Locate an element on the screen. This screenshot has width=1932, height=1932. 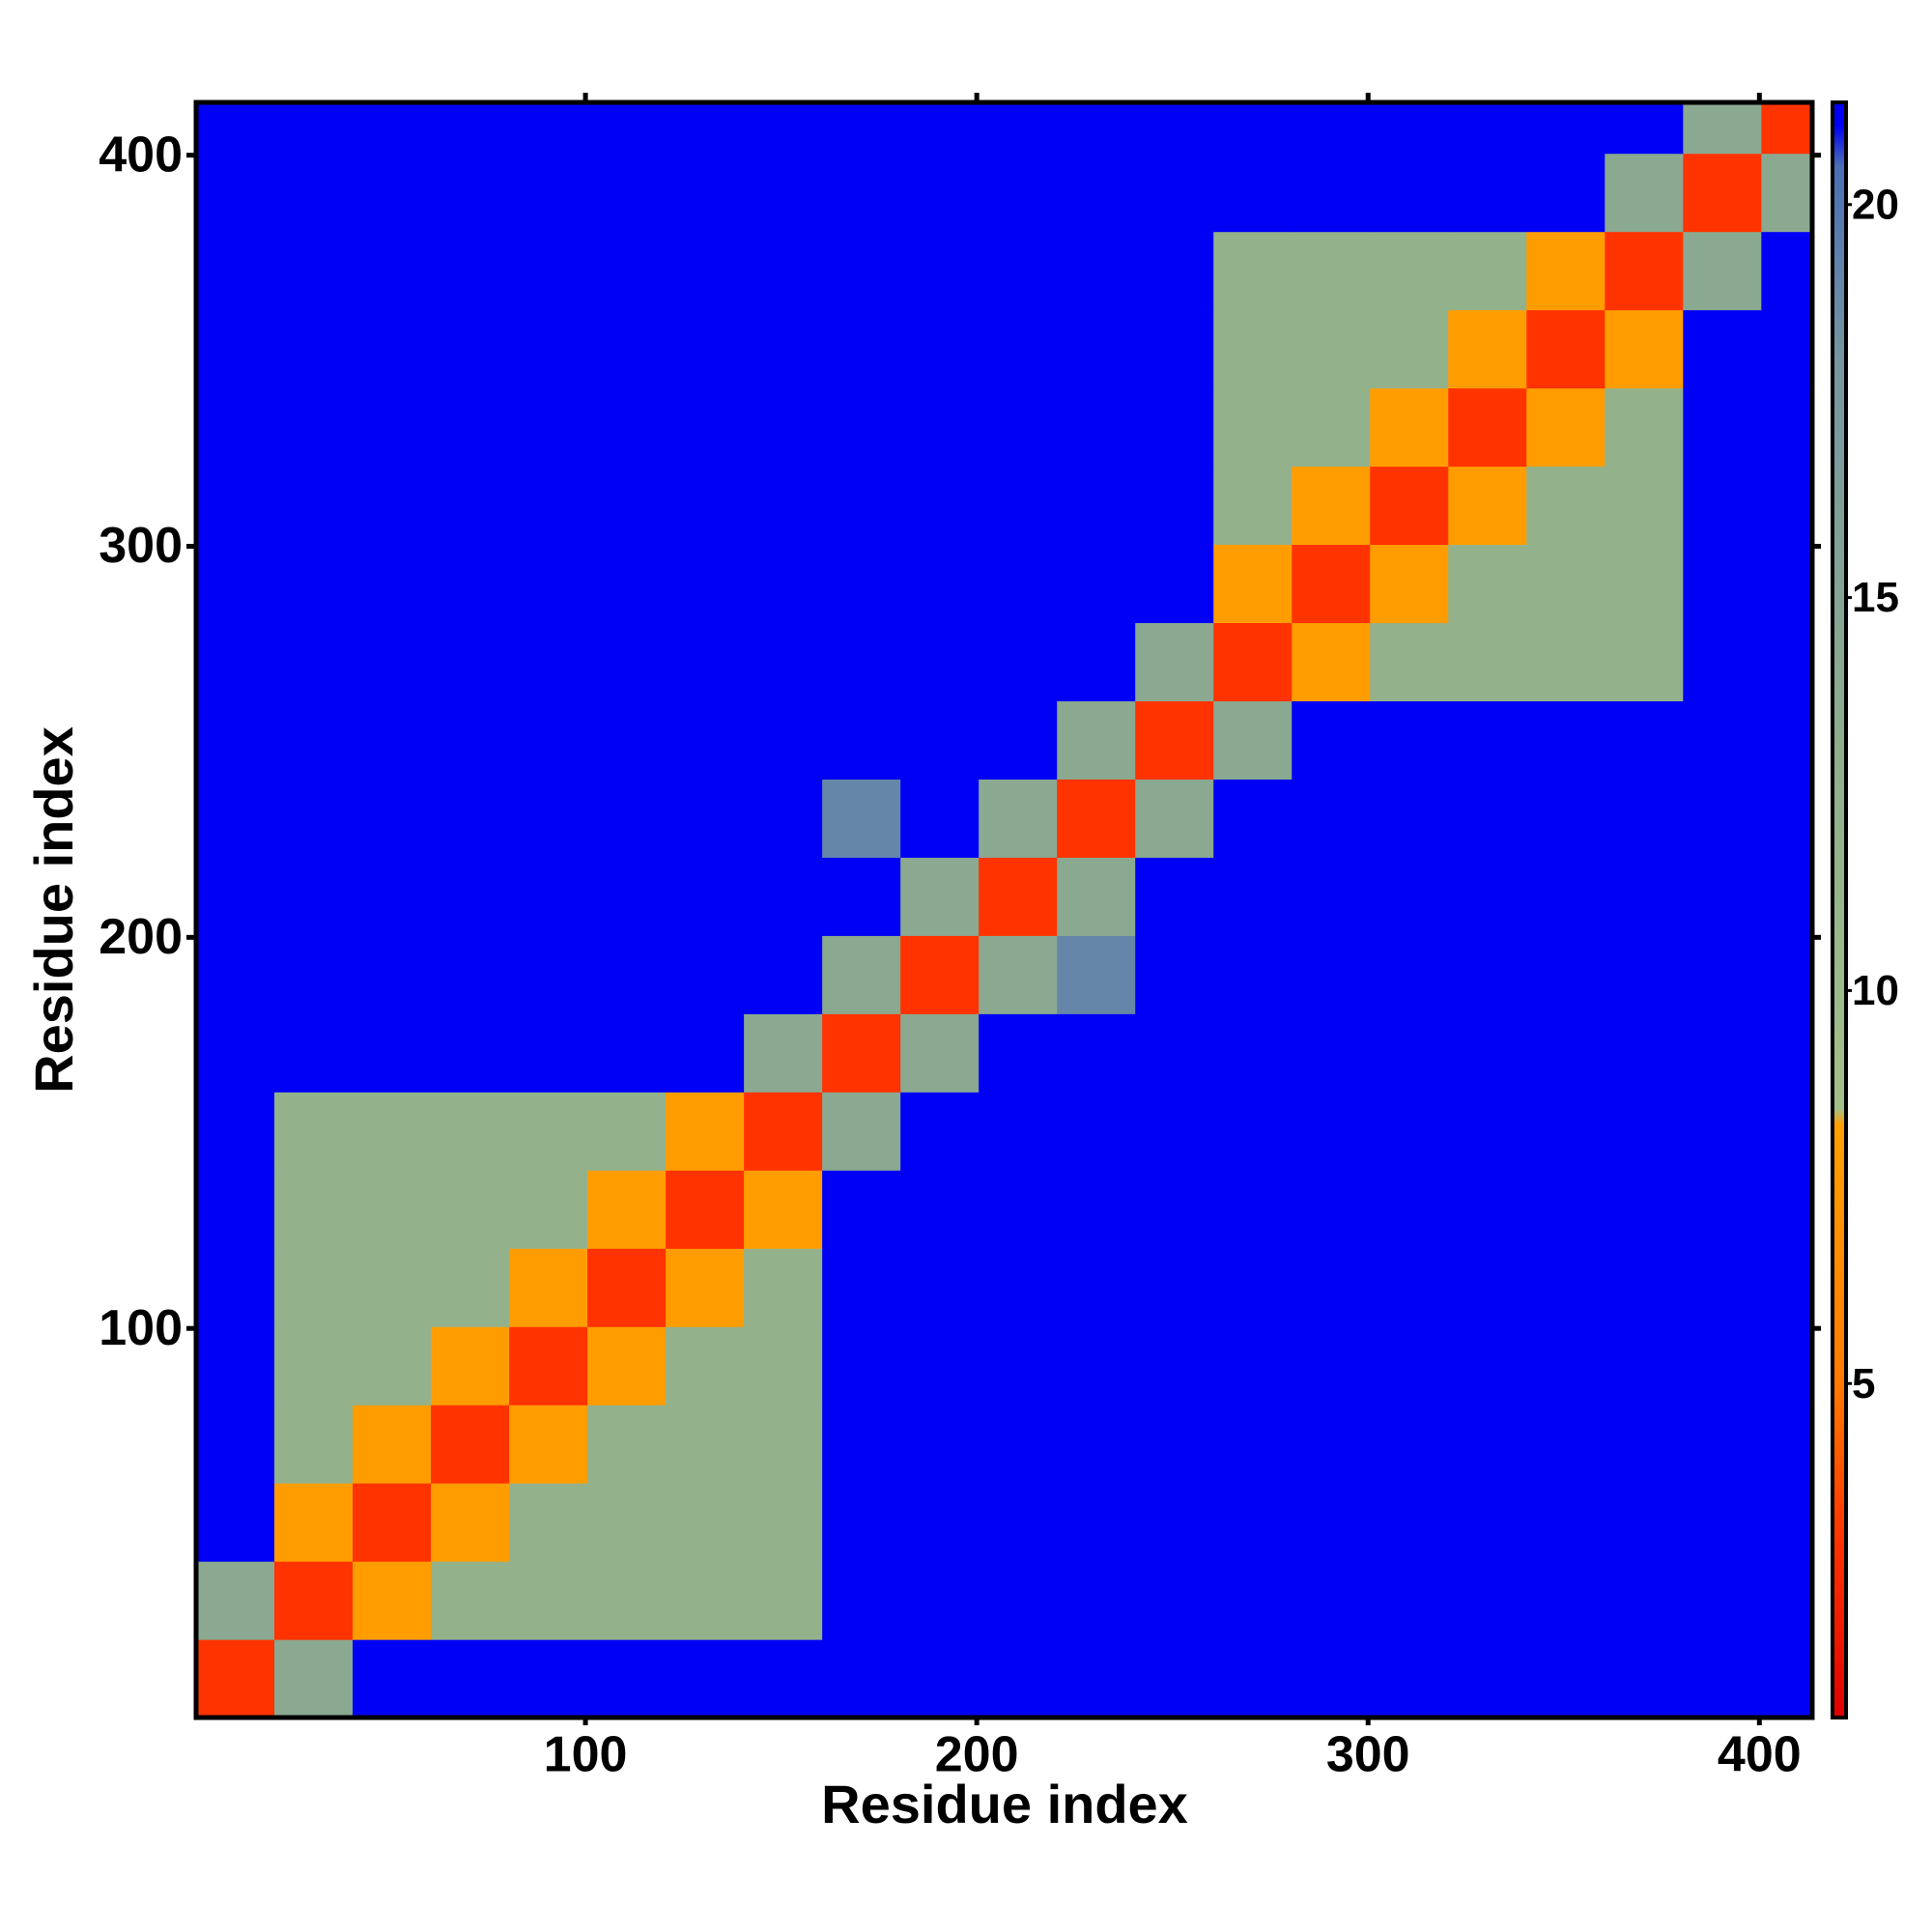
colorbar-segment is located at coordinates (1839, 558).